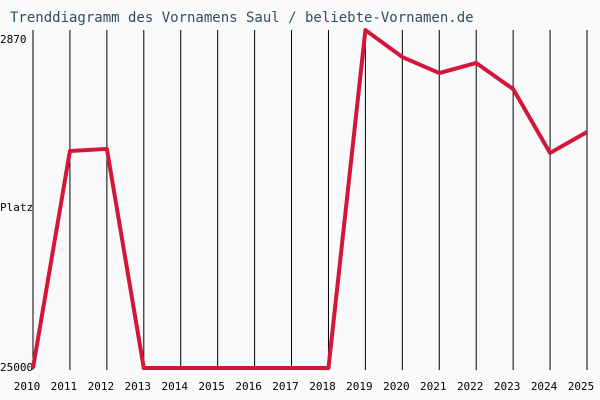 The width and height of the screenshot is (600, 400). What do you see at coordinates (64, 386) in the screenshot?
I see `x-tick-label: 2011` at bounding box center [64, 386].